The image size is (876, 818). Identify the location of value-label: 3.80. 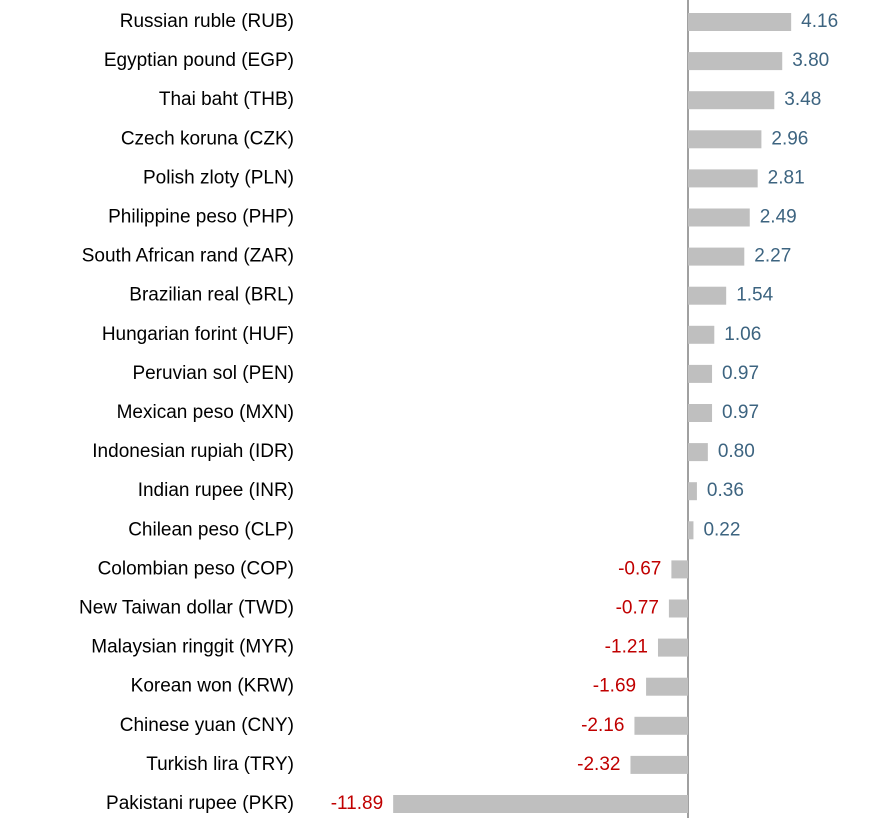
(810, 60).